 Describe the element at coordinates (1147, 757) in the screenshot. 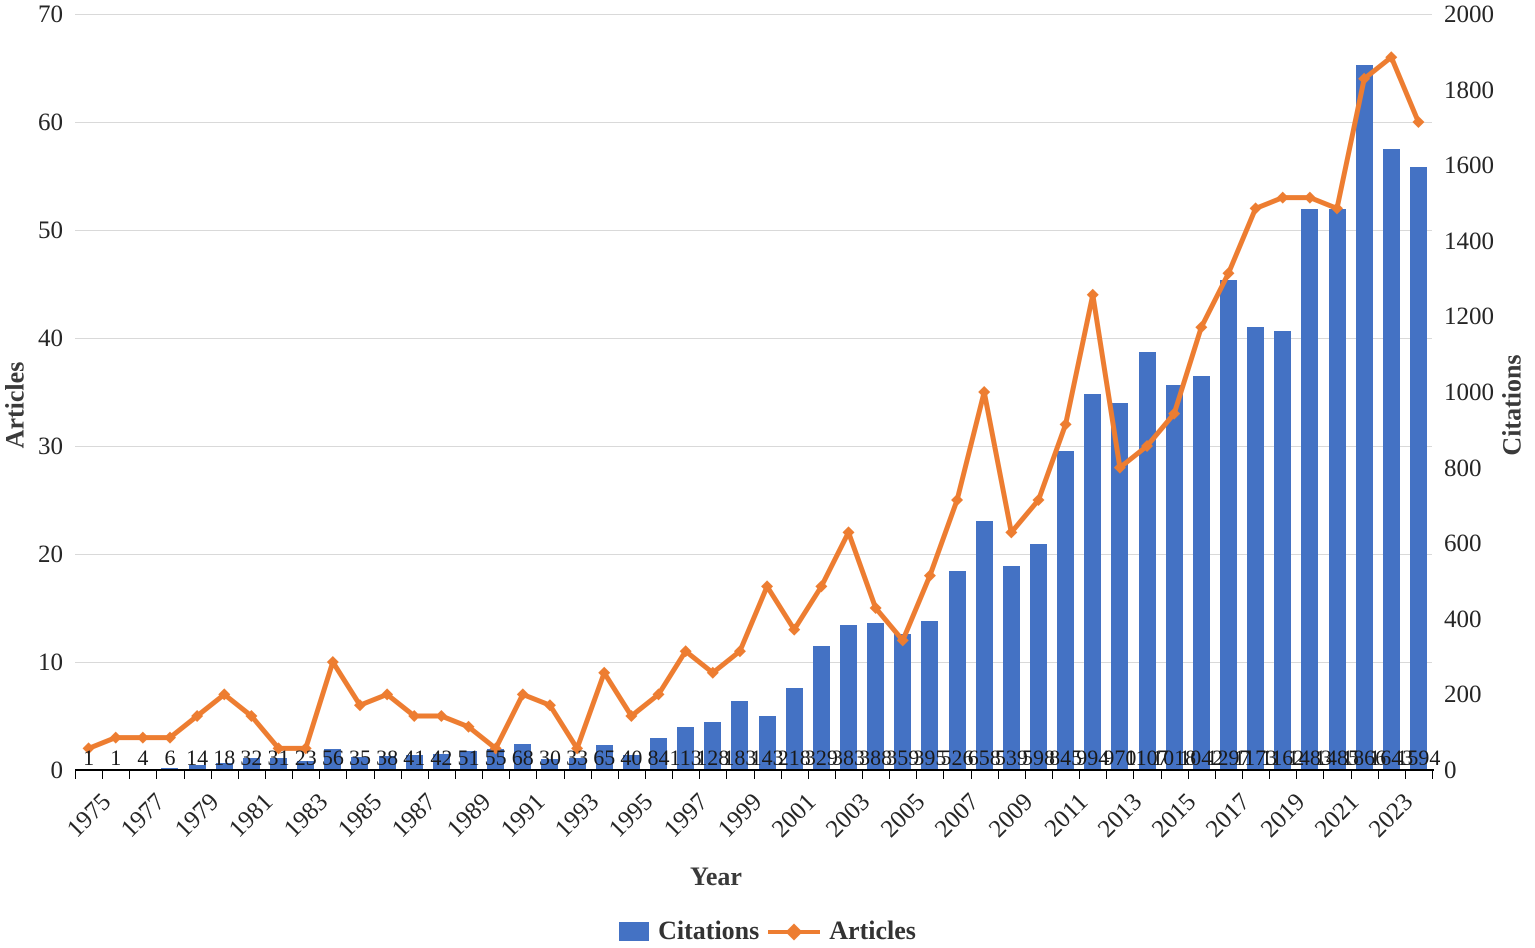

I see `citations-data-label-2014: 1107` at that location.